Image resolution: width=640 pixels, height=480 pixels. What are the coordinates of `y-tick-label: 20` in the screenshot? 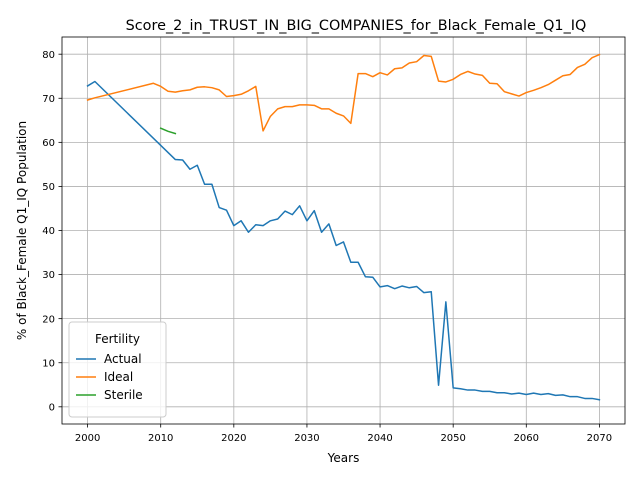 It's located at (48, 319).